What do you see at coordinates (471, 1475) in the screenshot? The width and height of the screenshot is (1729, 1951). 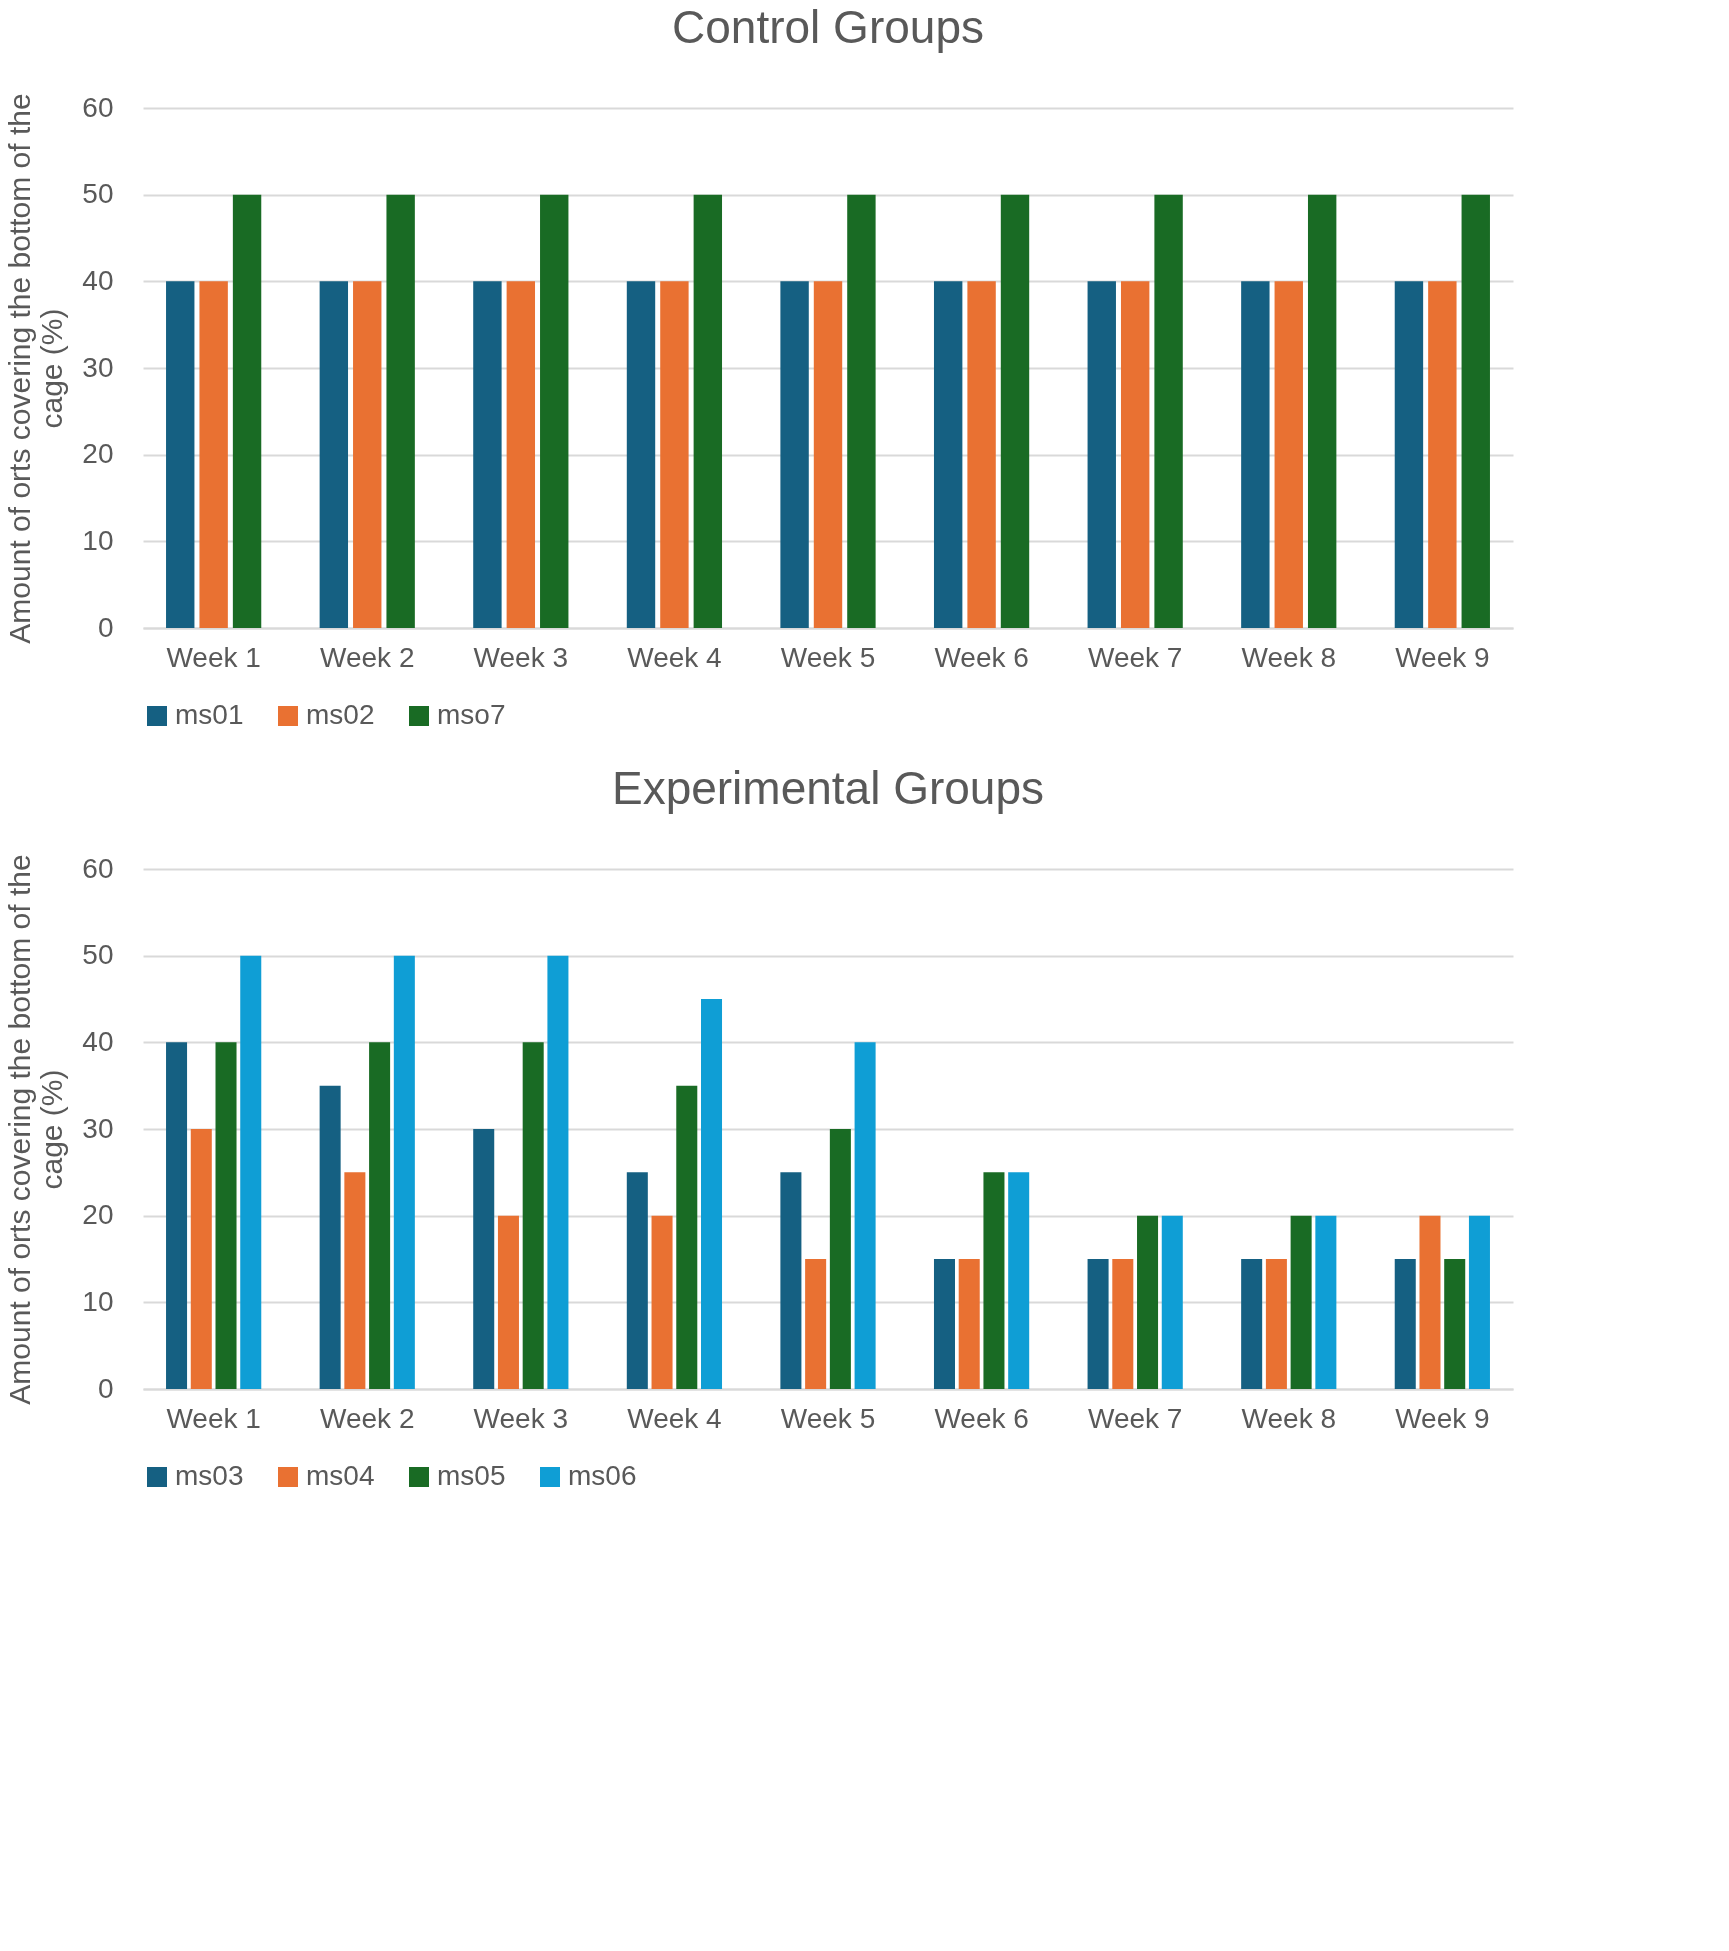 I see `legend-label: ms05` at bounding box center [471, 1475].